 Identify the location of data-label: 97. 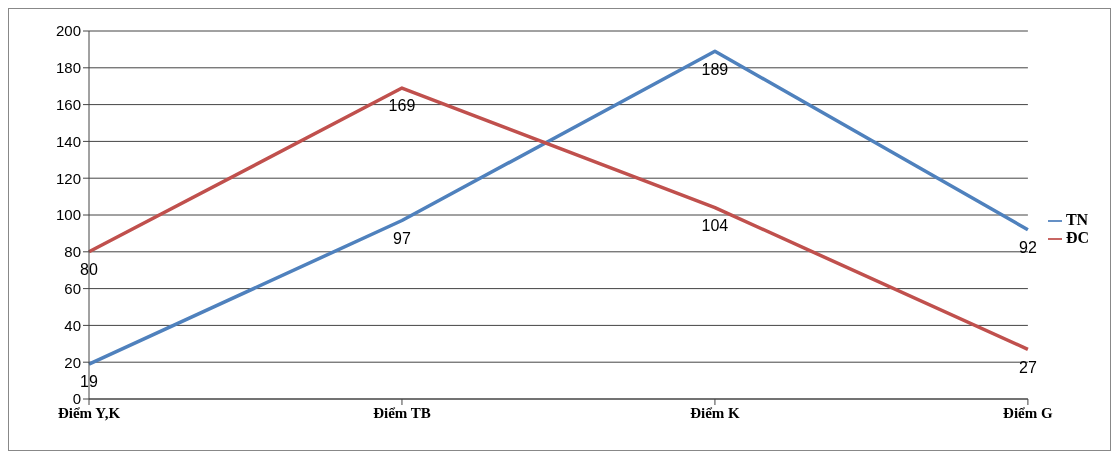
(402, 238).